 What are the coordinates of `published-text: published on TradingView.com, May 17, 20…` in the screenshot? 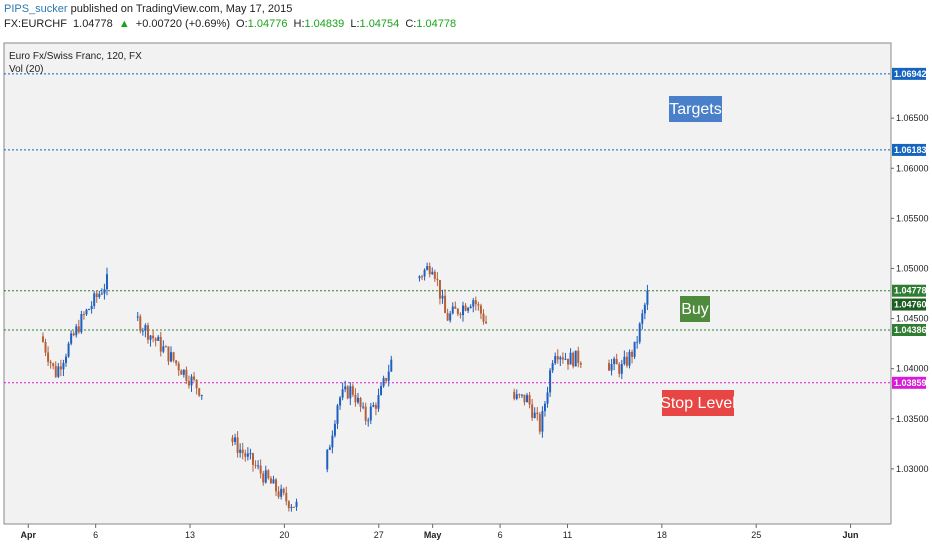 It's located at (181, 9).